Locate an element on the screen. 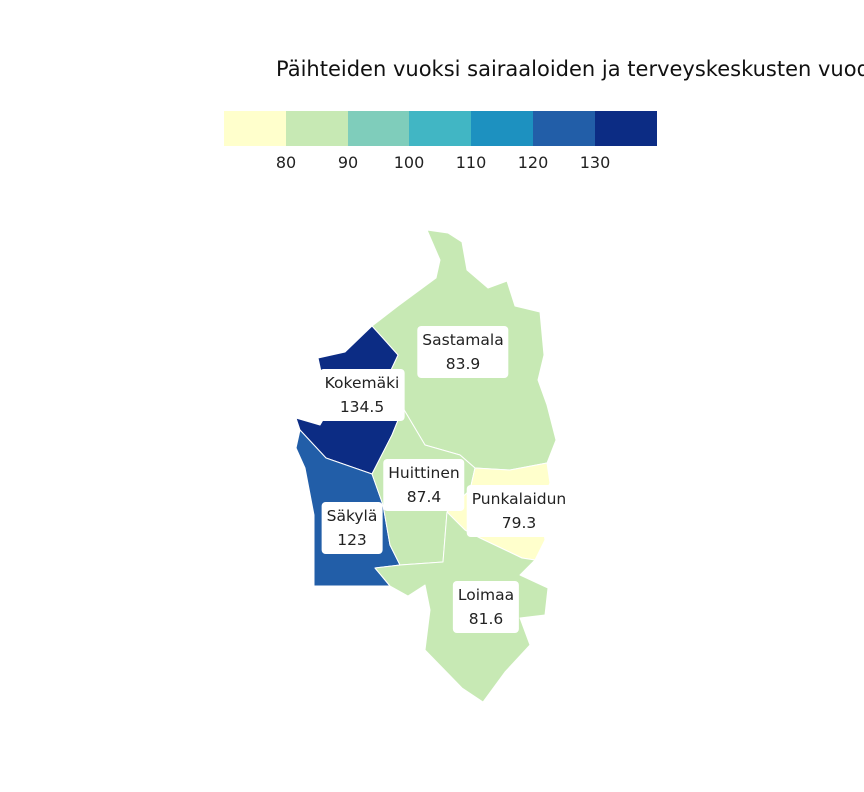  color-legend is located at coordinates (440, 128).